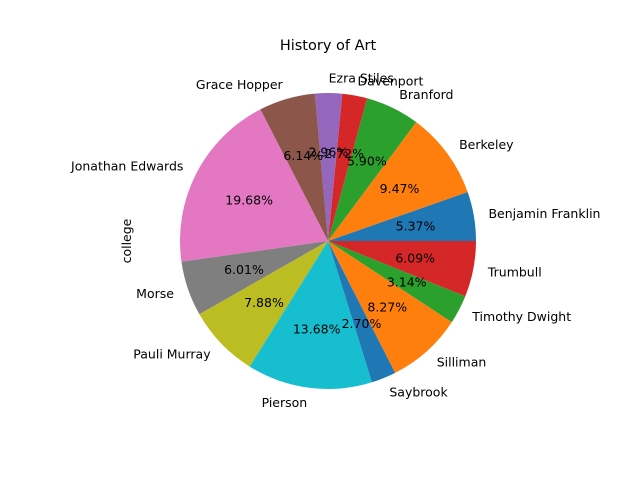 The image size is (640, 480). Describe the element at coordinates (244, 269) in the screenshot. I see `pct-label-morse: 6.01%` at that location.